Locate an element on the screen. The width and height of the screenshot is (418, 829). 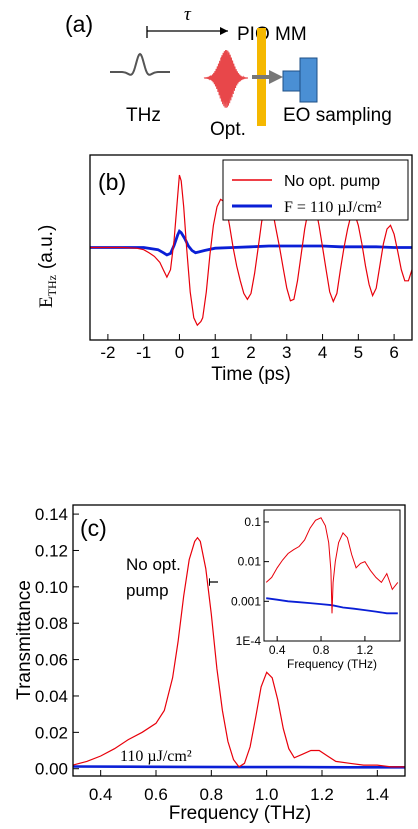
y-tick-label: 0.02 is located at coordinates (51, 732).